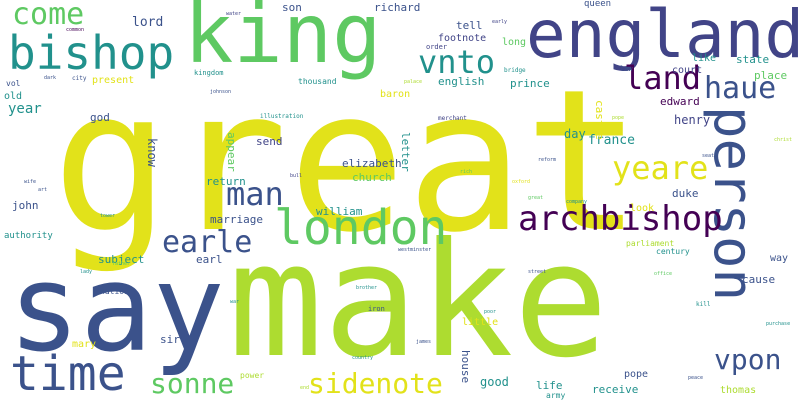  I want to click on word: sir, so click(170, 339).